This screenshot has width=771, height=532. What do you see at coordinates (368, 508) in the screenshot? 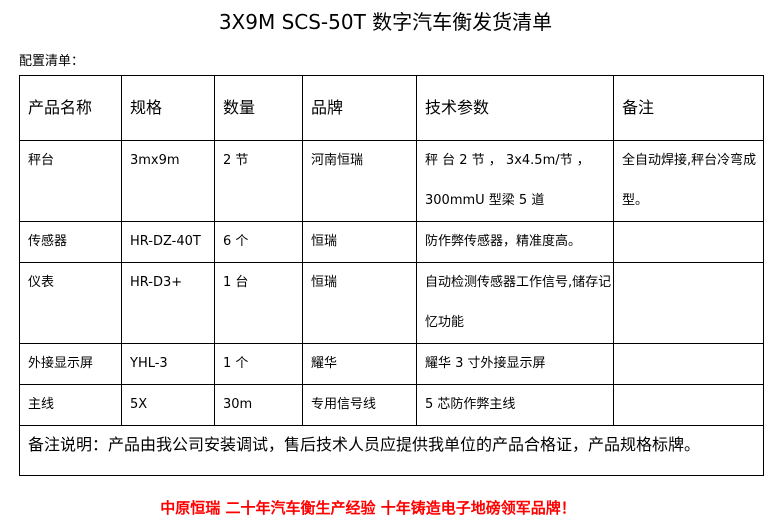
I see `brand-slogan: 中原恒瑞 二十年汽车衡生产经验 十年铸造电子地磅领军品牌！` at bounding box center [368, 508].